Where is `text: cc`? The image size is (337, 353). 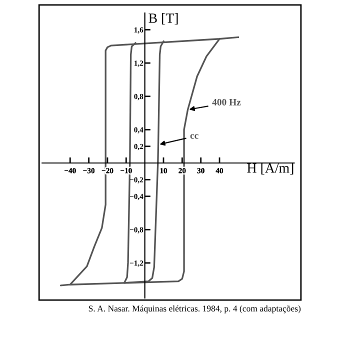 text: cc is located at coordinates (194, 136).